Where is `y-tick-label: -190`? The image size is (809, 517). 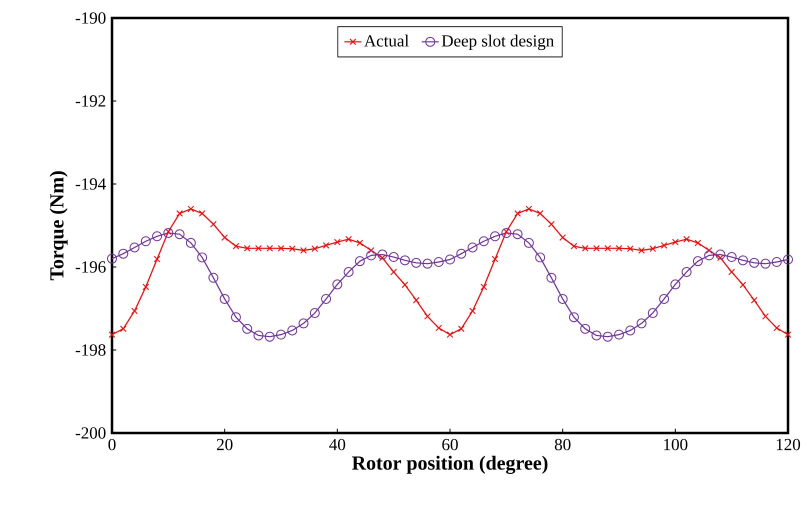
y-tick-label: -190 is located at coordinates (91, 18).